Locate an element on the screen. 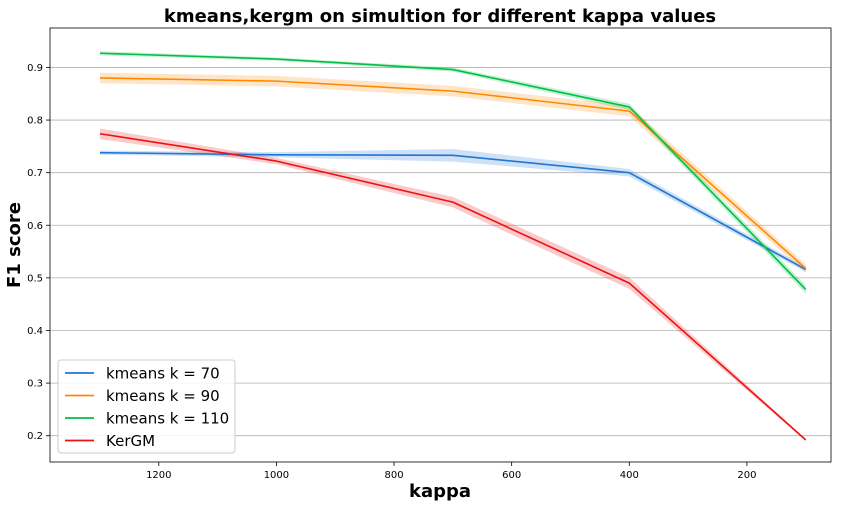 The image size is (850, 506). y-tick-label: 0.4 is located at coordinates (35, 331).